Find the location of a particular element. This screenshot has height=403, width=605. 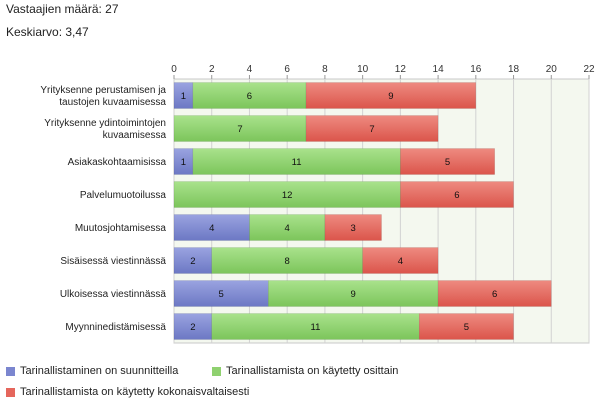

category-label: taustojen kuvaamisessa is located at coordinates (112, 102).